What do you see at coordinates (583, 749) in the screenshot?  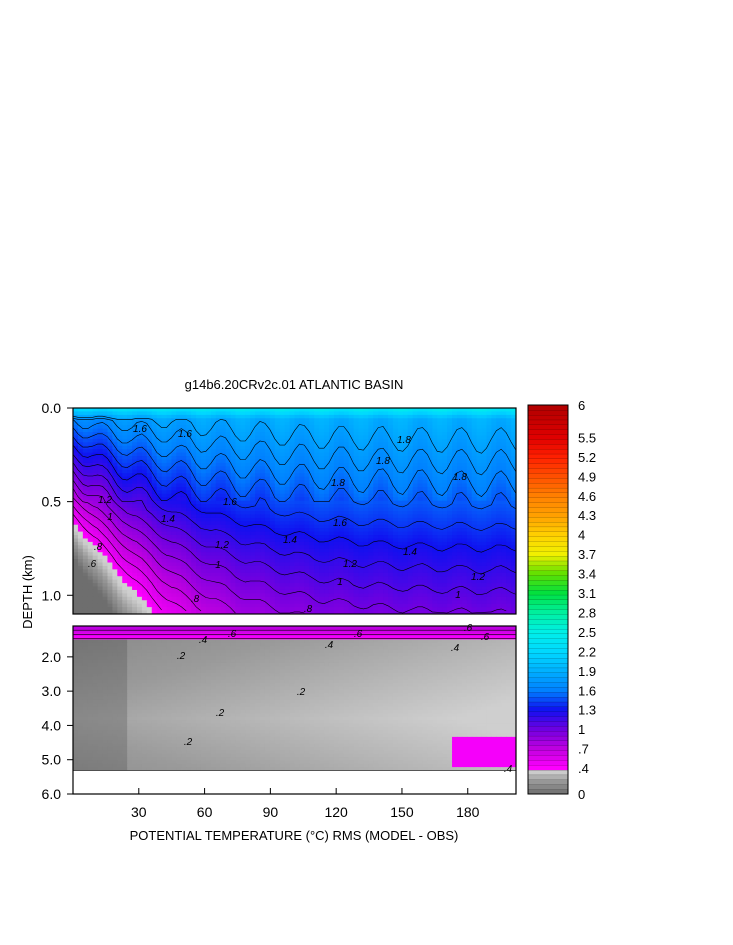 I see `colorbar-label: .7` at bounding box center [583, 749].